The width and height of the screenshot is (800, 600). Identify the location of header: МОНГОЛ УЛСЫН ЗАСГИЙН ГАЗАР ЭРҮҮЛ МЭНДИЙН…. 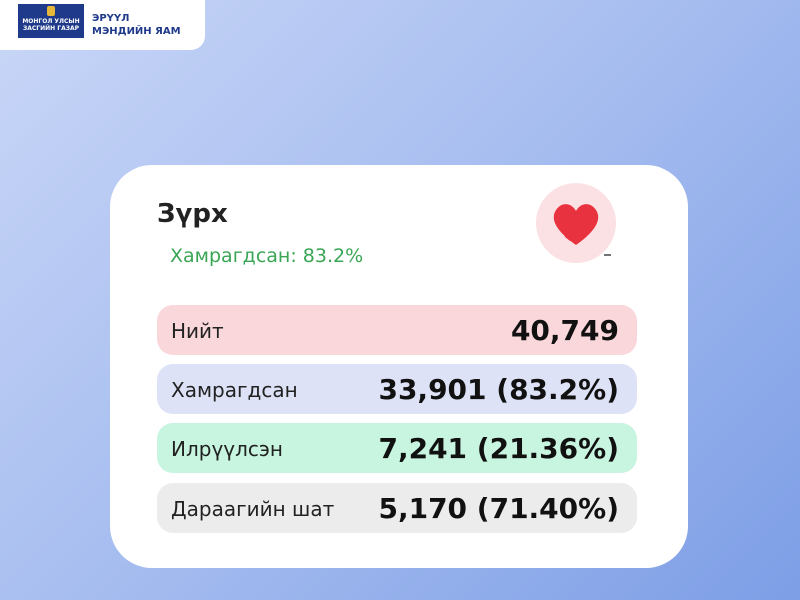
(102, 25).